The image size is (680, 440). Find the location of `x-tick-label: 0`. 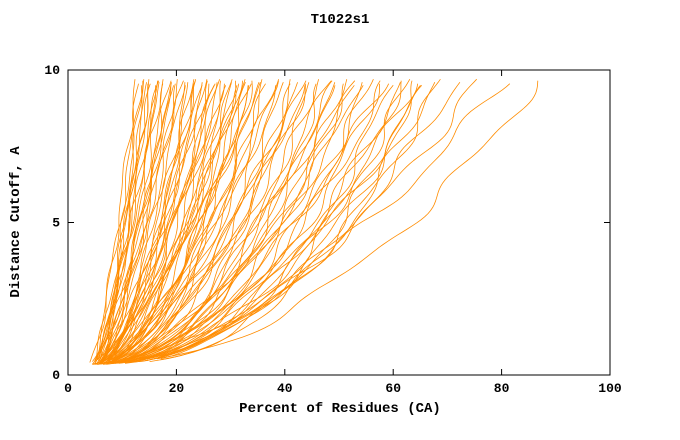

x-tick-label: 0 is located at coordinates (68, 388).